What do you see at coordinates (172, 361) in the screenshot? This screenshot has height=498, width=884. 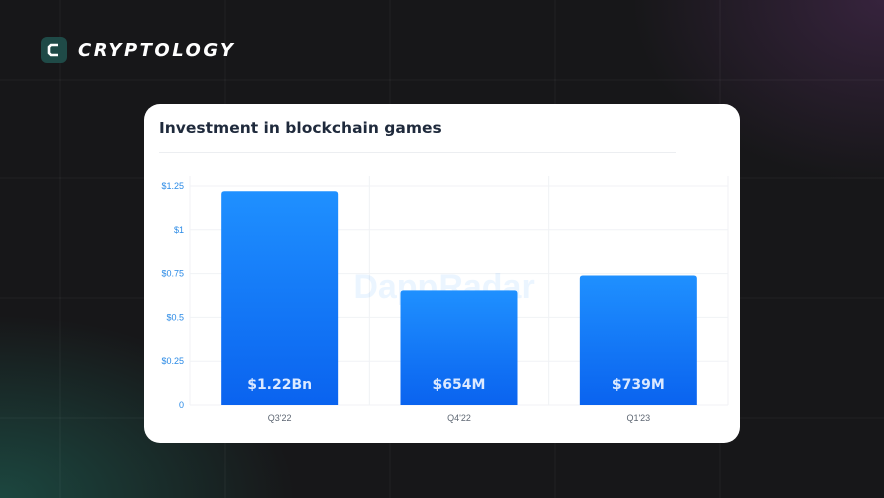 I see `y-tick-label: $0.25` at bounding box center [172, 361].